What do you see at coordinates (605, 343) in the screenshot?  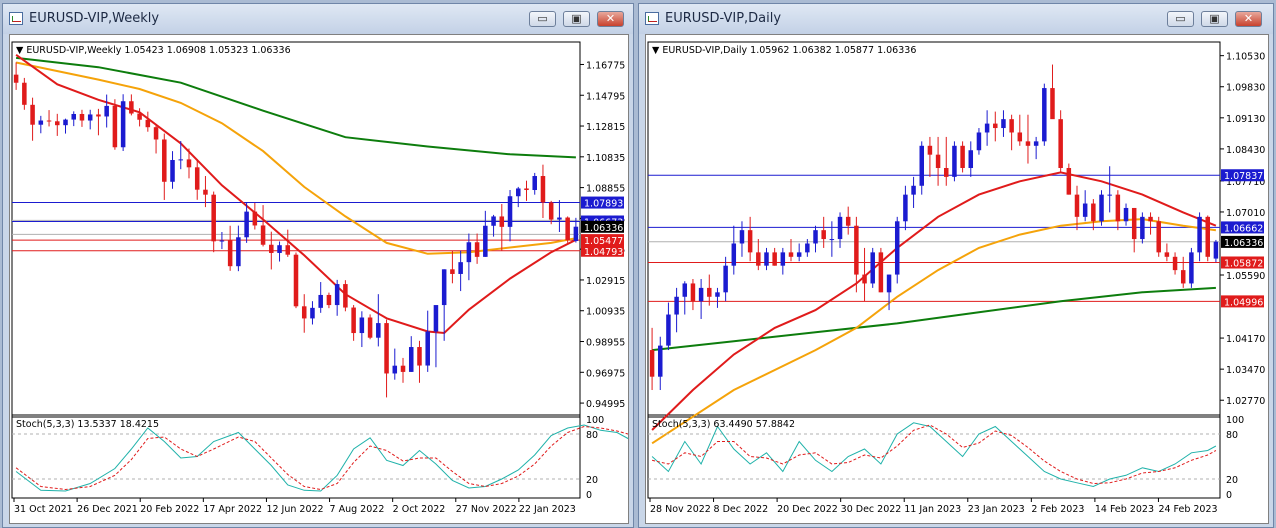 I see `y-tick-label: 0.98955` at bounding box center [605, 343].